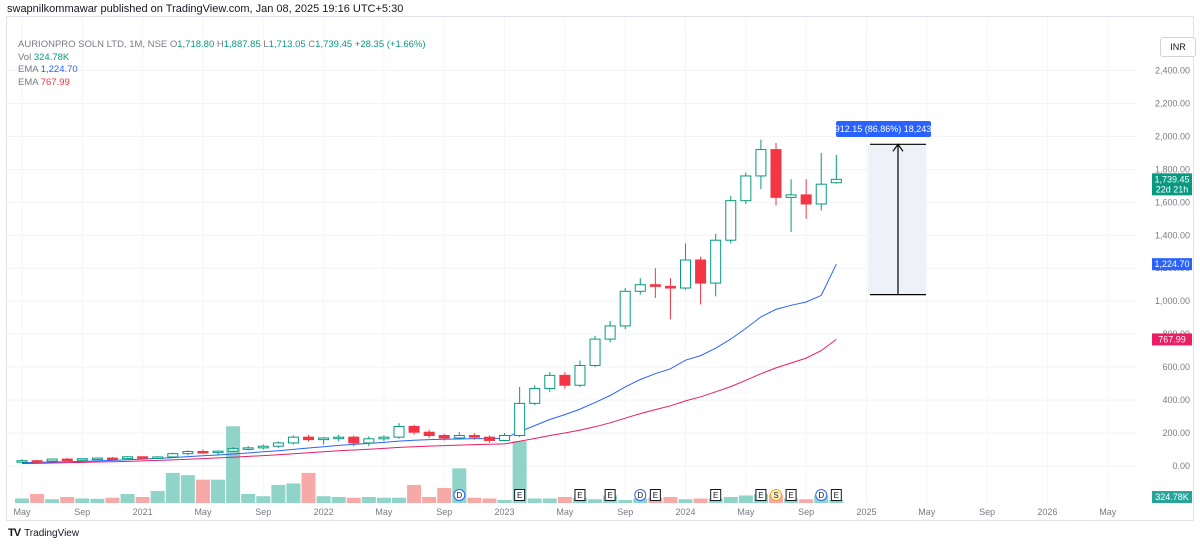 The height and width of the screenshot is (544, 1200). I want to click on price-tick-label: 2,000.00, so click(1172, 136).